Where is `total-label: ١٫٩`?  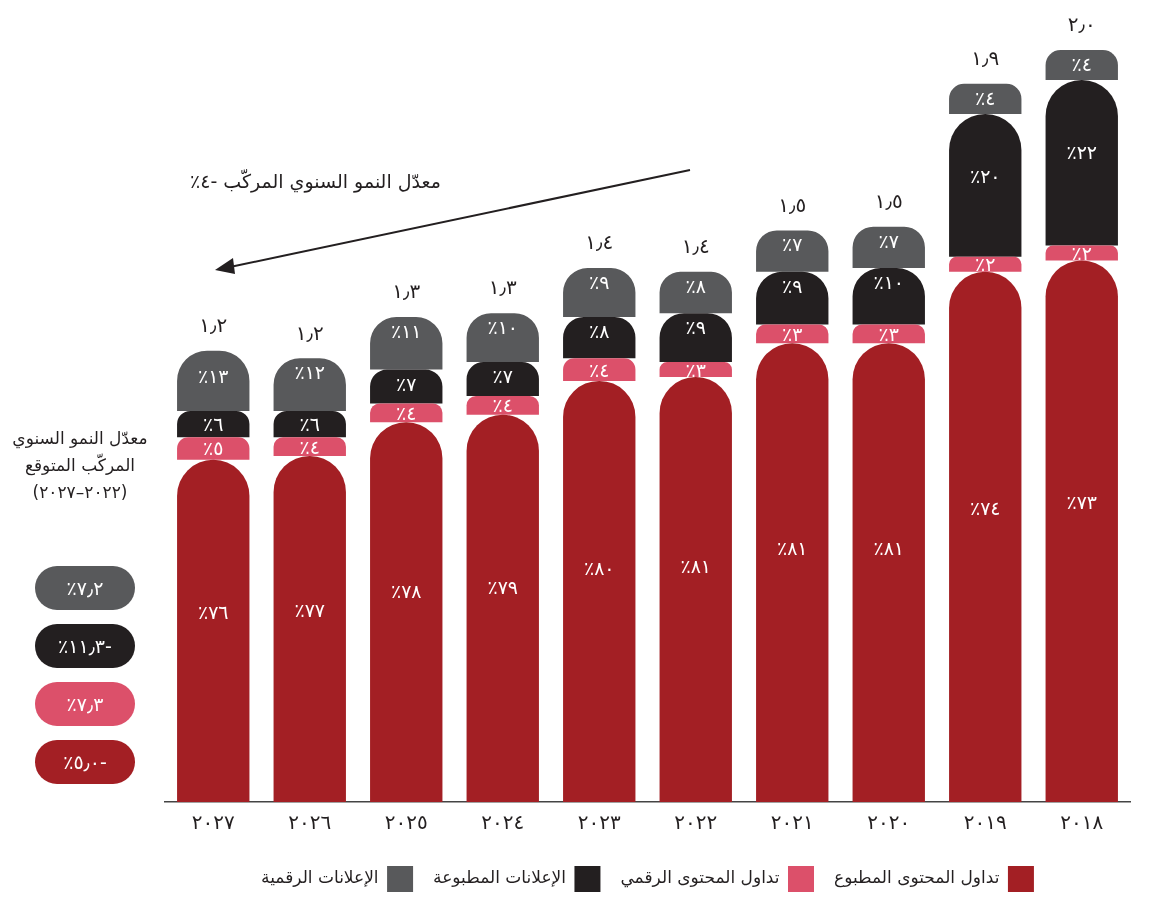 total-label: ١٫٩ is located at coordinates (985, 58).